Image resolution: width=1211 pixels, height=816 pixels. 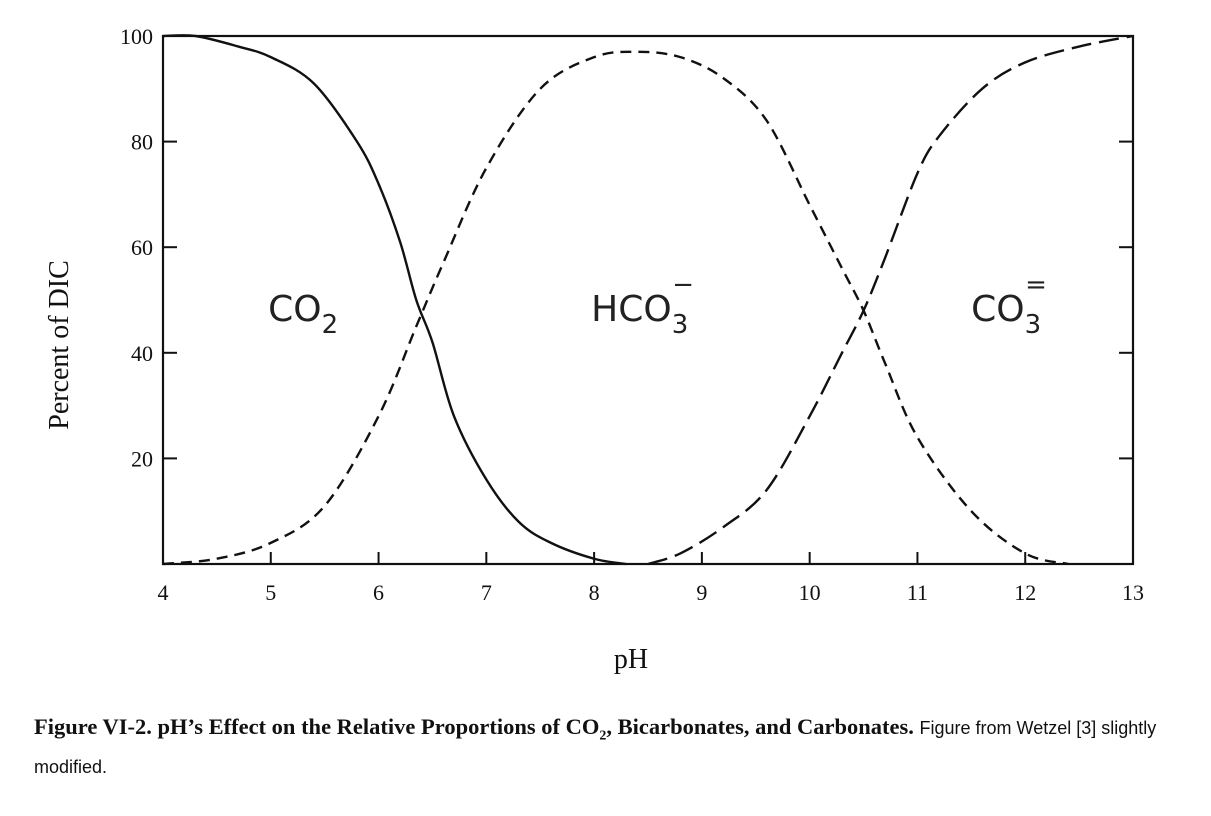 I want to click on x-tick-label: 7, so click(x=486, y=592).